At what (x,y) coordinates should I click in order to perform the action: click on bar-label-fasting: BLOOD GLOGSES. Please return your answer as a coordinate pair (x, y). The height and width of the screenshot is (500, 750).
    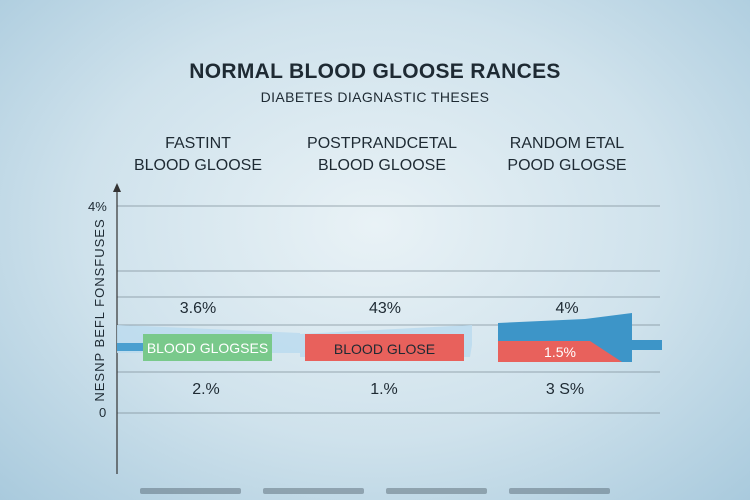
    Looking at the image, I should click on (207, 348).